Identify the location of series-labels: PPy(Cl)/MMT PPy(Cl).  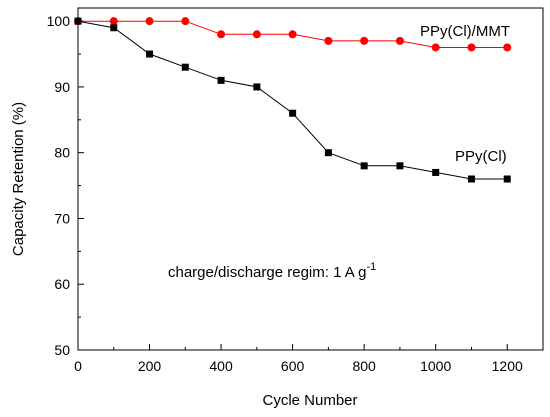
(465, 94).